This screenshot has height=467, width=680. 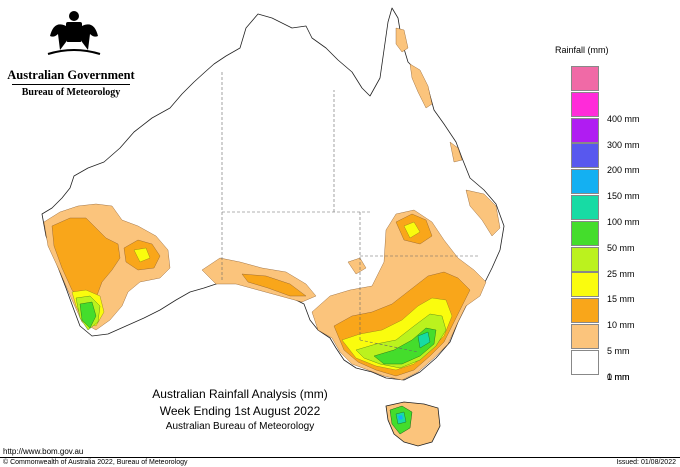 What do you see at coordinates (421, 86) in the screenshot?
I see `cape-york-rain-5mm-south` at bounding box center [421, 86].